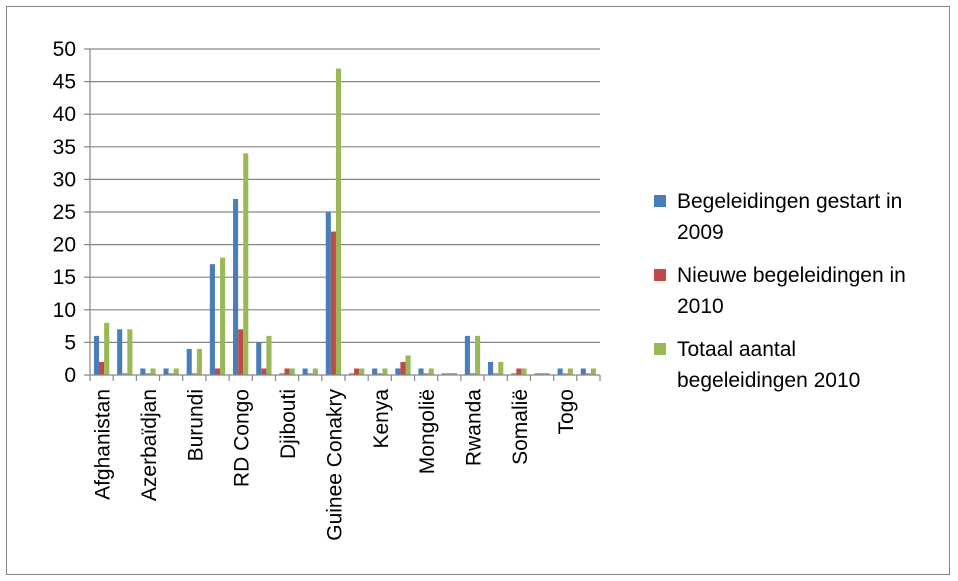 The width and height of the screenshot is (958, 581). Describe the element at coordinates (64, 310) in the screenshot. I see `y-tick-label-10: 10` at that location.